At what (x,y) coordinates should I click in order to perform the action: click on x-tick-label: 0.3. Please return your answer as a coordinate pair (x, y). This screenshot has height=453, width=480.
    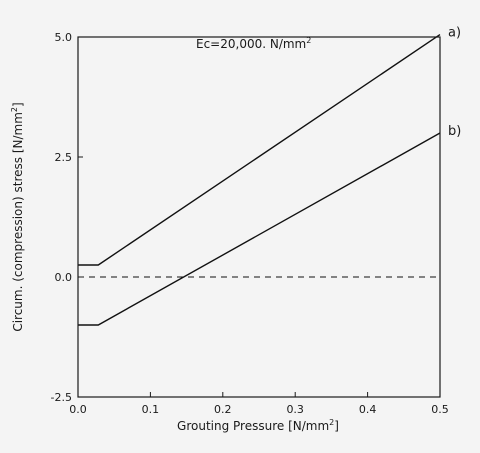
    Looking at the image, I should click on (295, 409).